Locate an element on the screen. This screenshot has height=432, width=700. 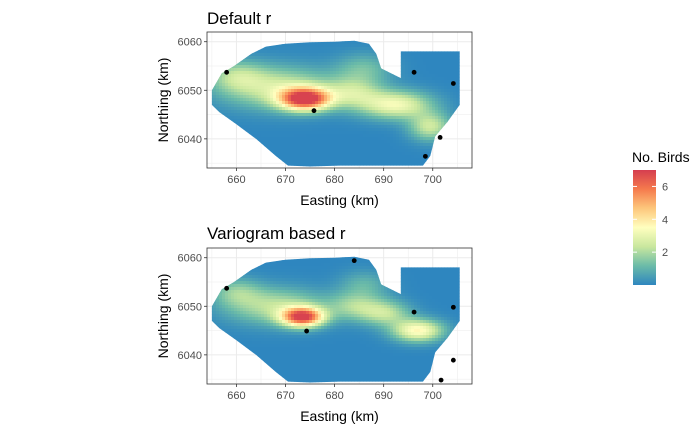
x-tick-label: 680 is located at coordinates (334, 180).